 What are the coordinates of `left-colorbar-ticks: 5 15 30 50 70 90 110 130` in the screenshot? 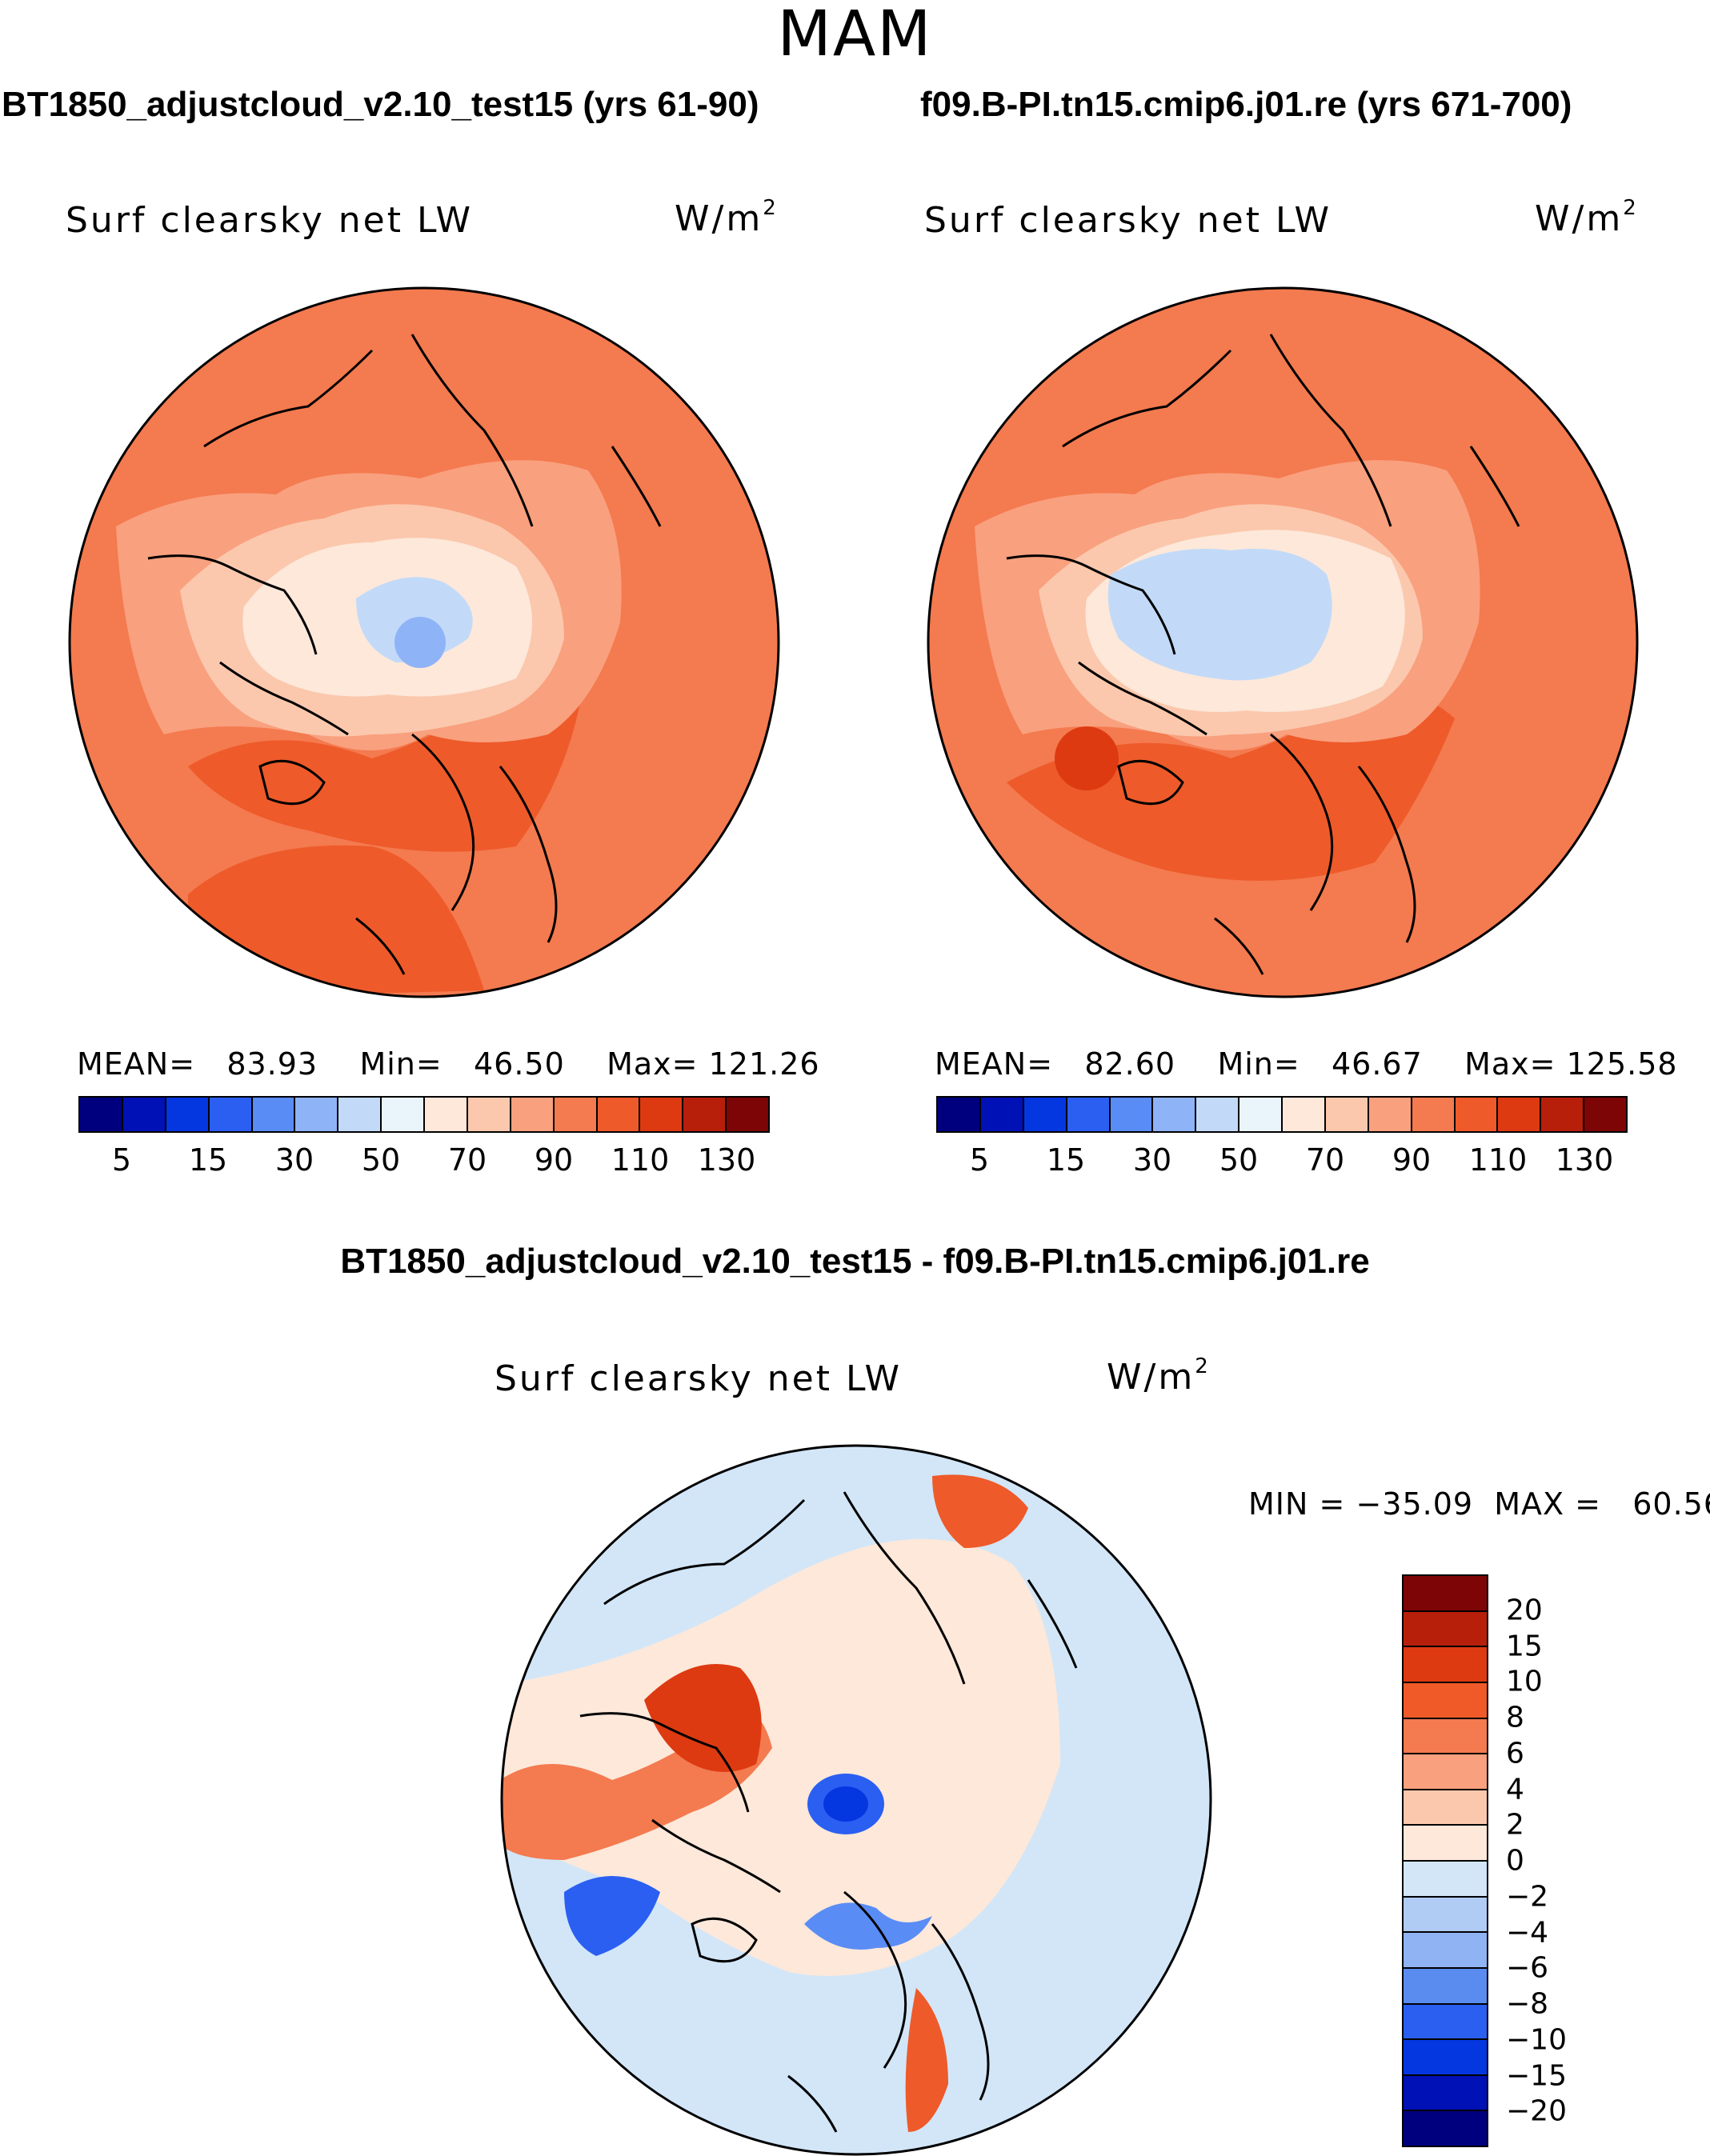 It's located at (424, 1160).